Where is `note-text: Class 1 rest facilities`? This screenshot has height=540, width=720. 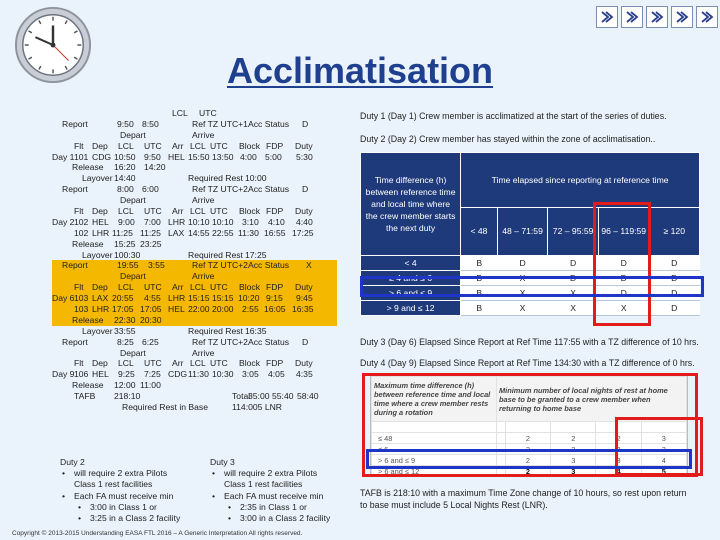 note-text: Class 1 rest facilities is located at coordinates (263, 484).